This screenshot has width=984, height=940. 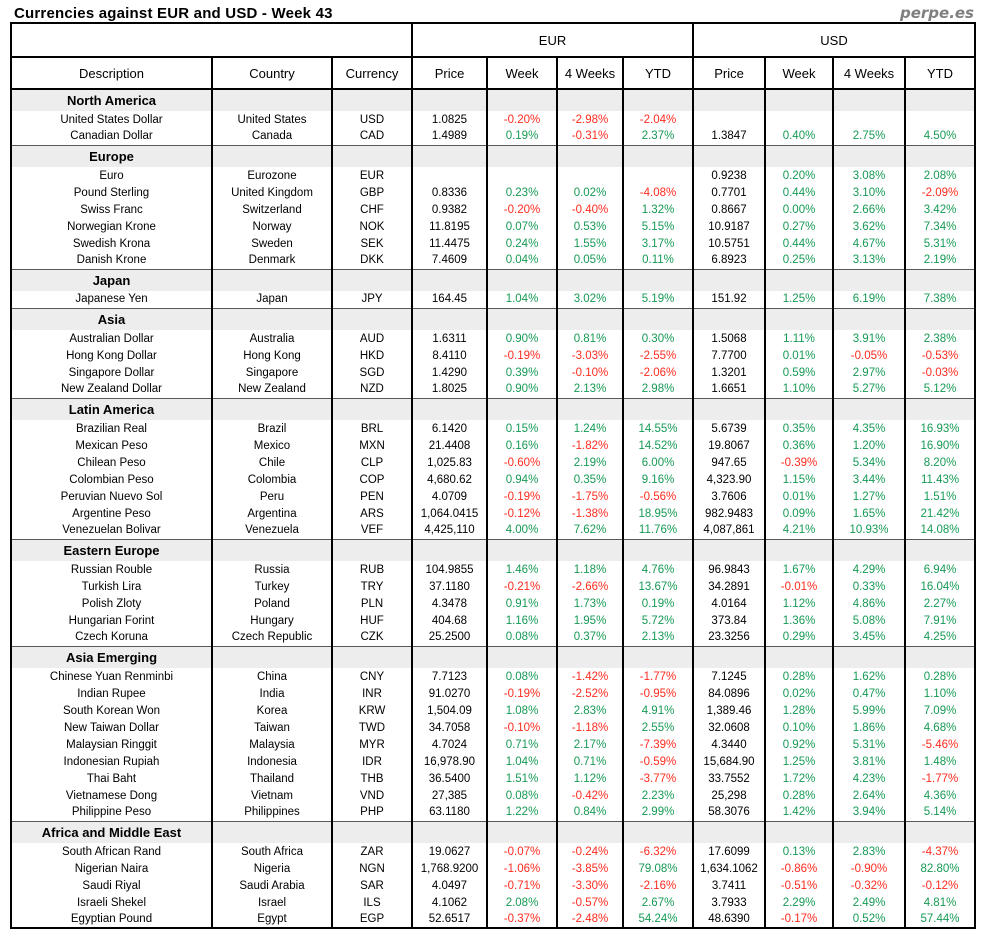 I want to click on cell-usd-week: 0.59%, so click(x=799, y=372).